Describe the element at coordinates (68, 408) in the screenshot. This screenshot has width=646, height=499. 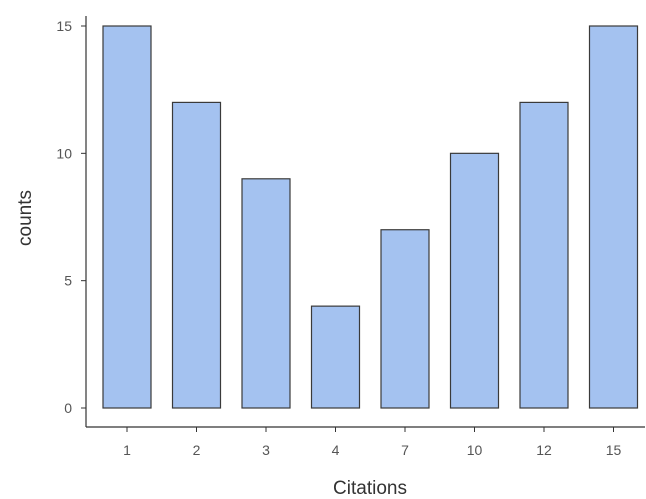
I see `y-tick-label: 0` at that location.